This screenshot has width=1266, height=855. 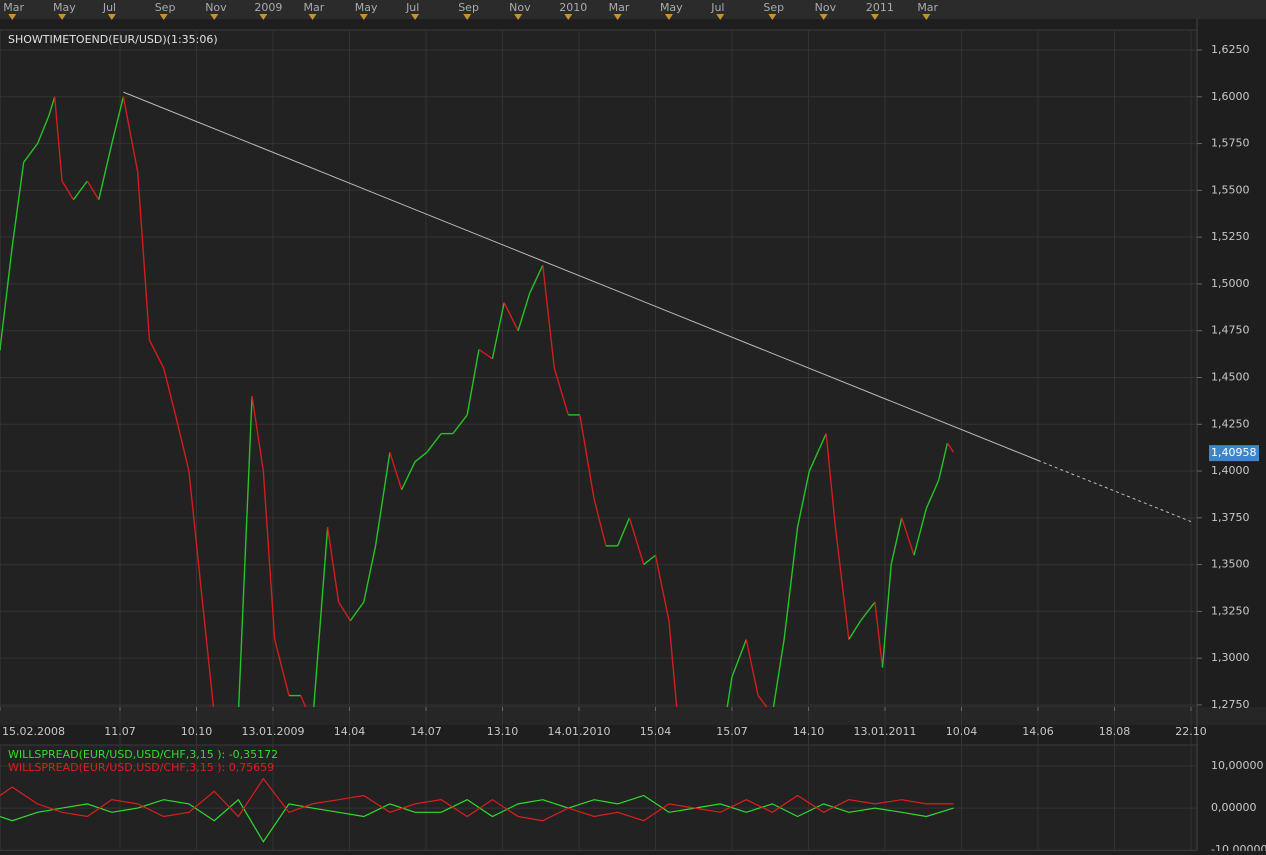 I want to click on date-axis-strip, so click(x=633, y=716).